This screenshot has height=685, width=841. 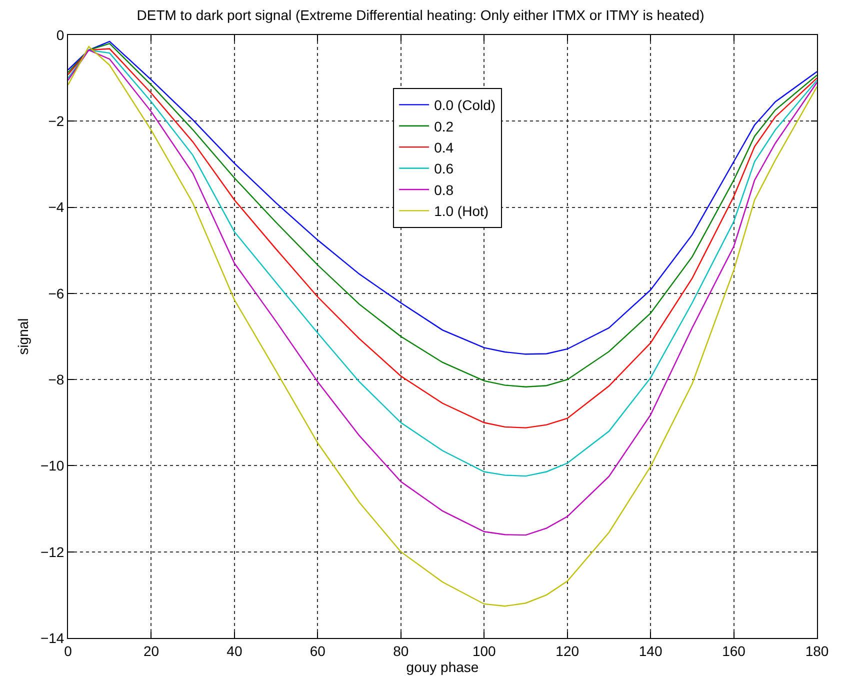 I want to click on x-tick-label: 80, so click(x=401, y=650).